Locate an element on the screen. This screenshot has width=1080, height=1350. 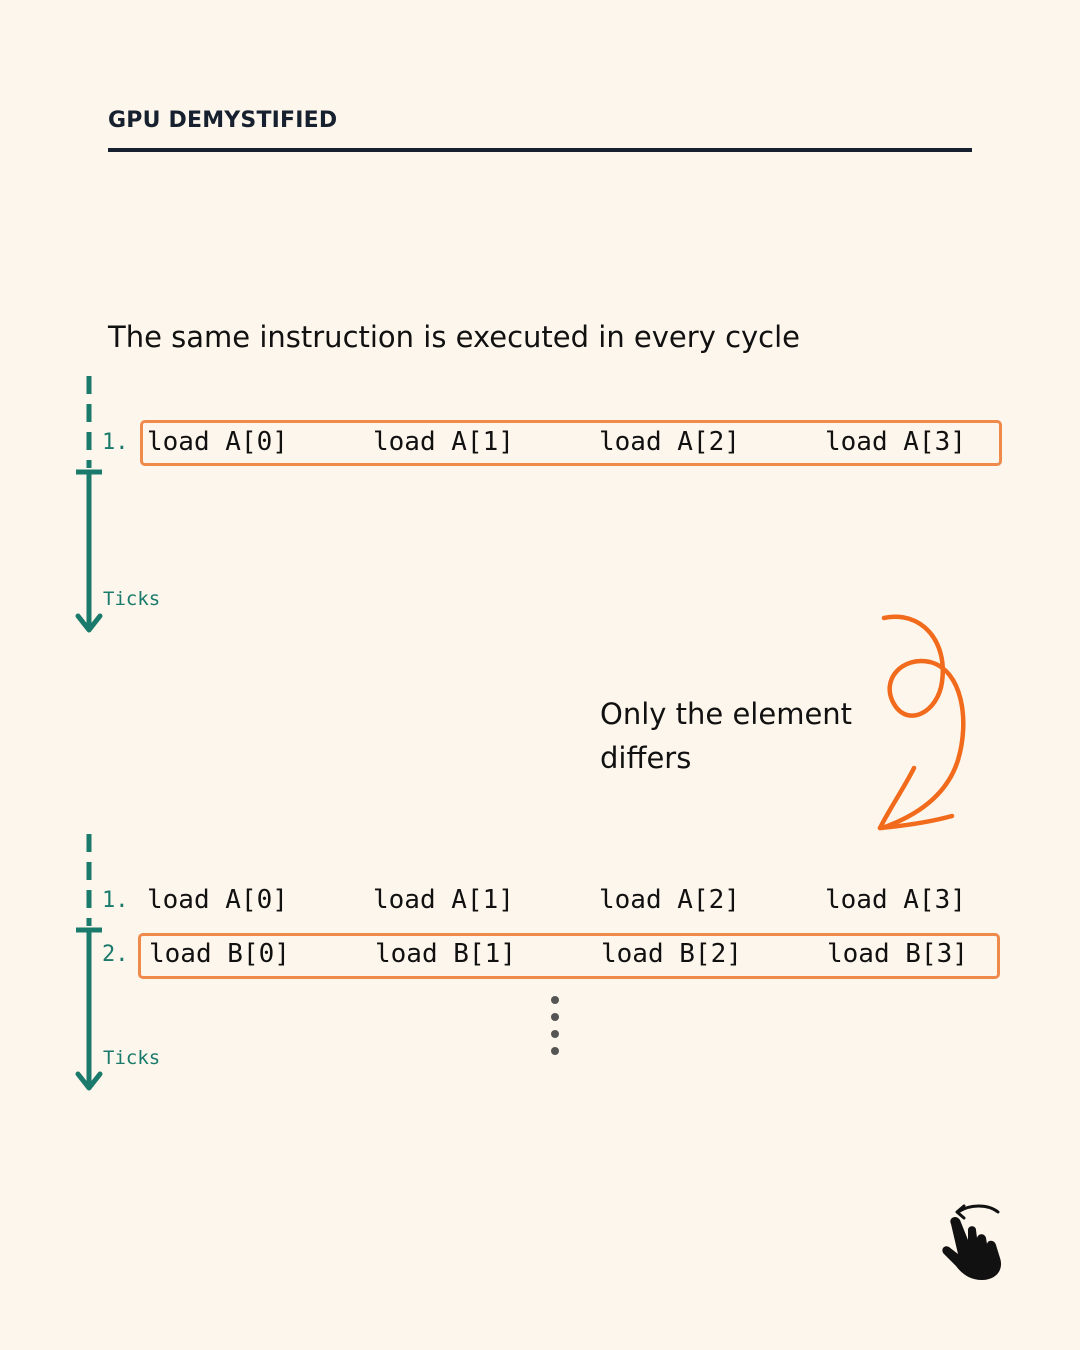
note-line-1: Only the element is located at coordinates (726, 714).